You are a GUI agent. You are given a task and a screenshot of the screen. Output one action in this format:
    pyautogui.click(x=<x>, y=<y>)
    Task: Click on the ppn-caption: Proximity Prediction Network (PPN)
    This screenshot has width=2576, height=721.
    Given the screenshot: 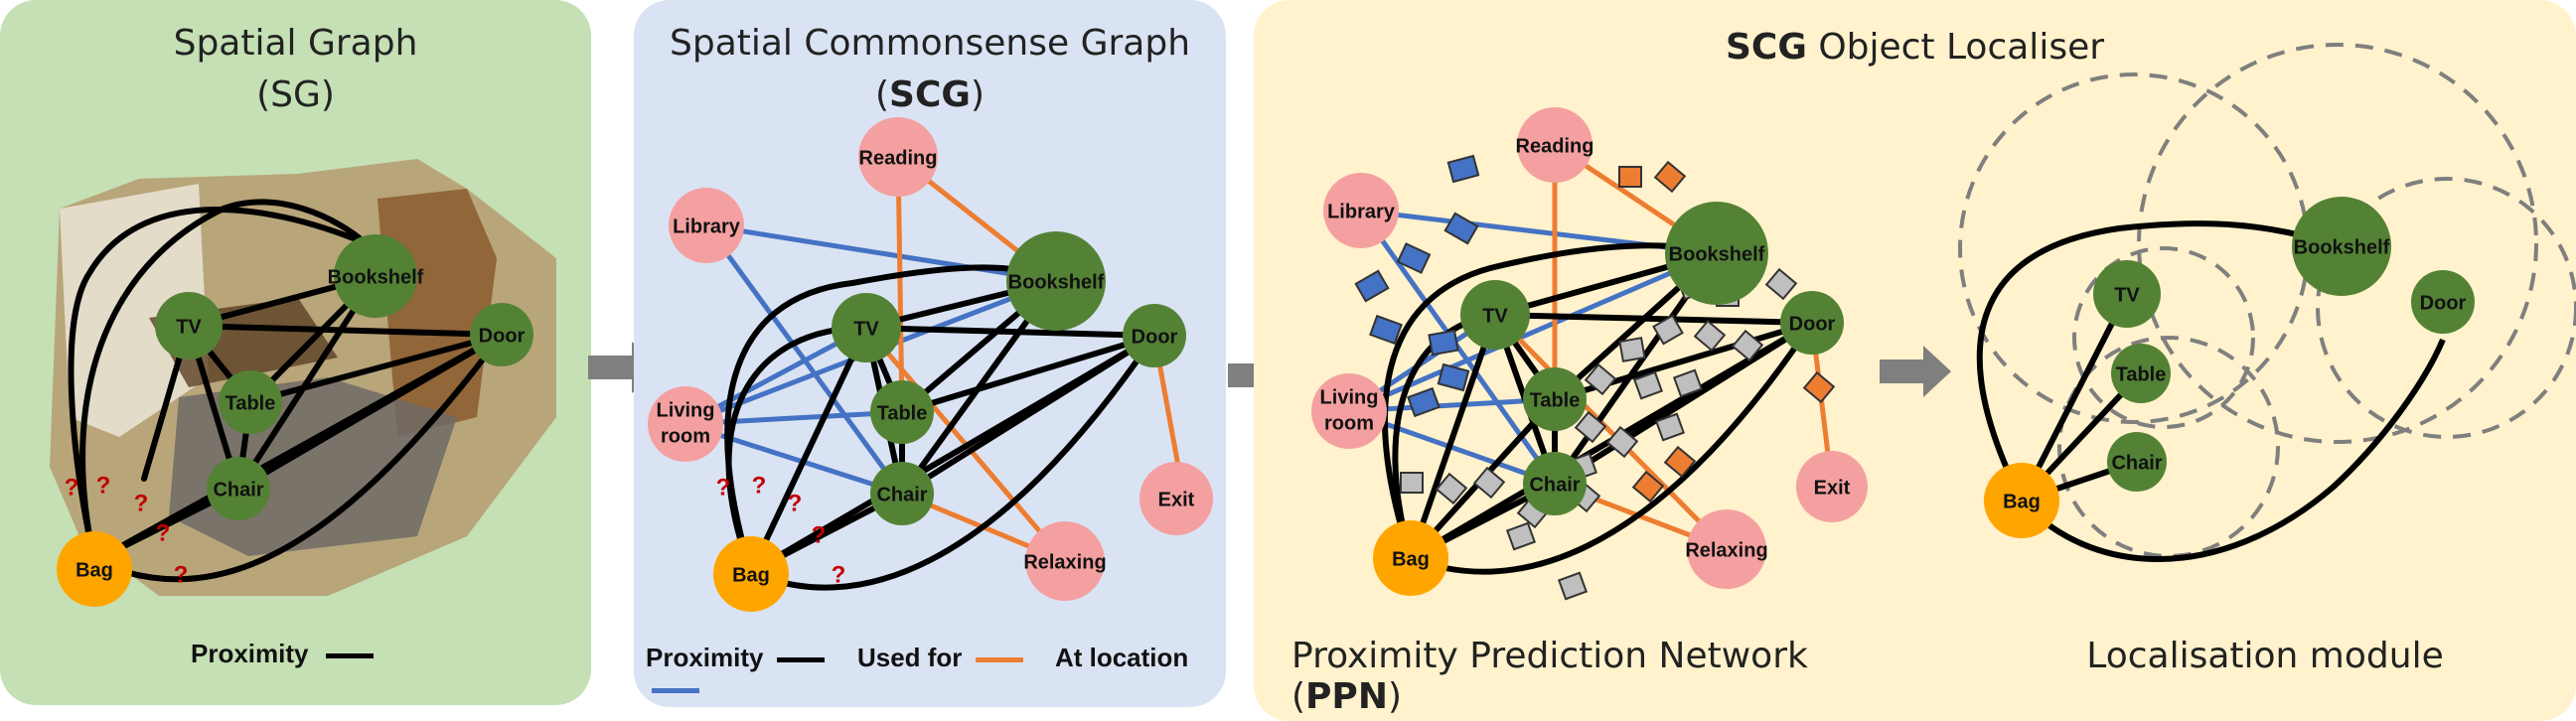 What is the action you would take?
    pyautogui.click(x=1550, y=676)
    